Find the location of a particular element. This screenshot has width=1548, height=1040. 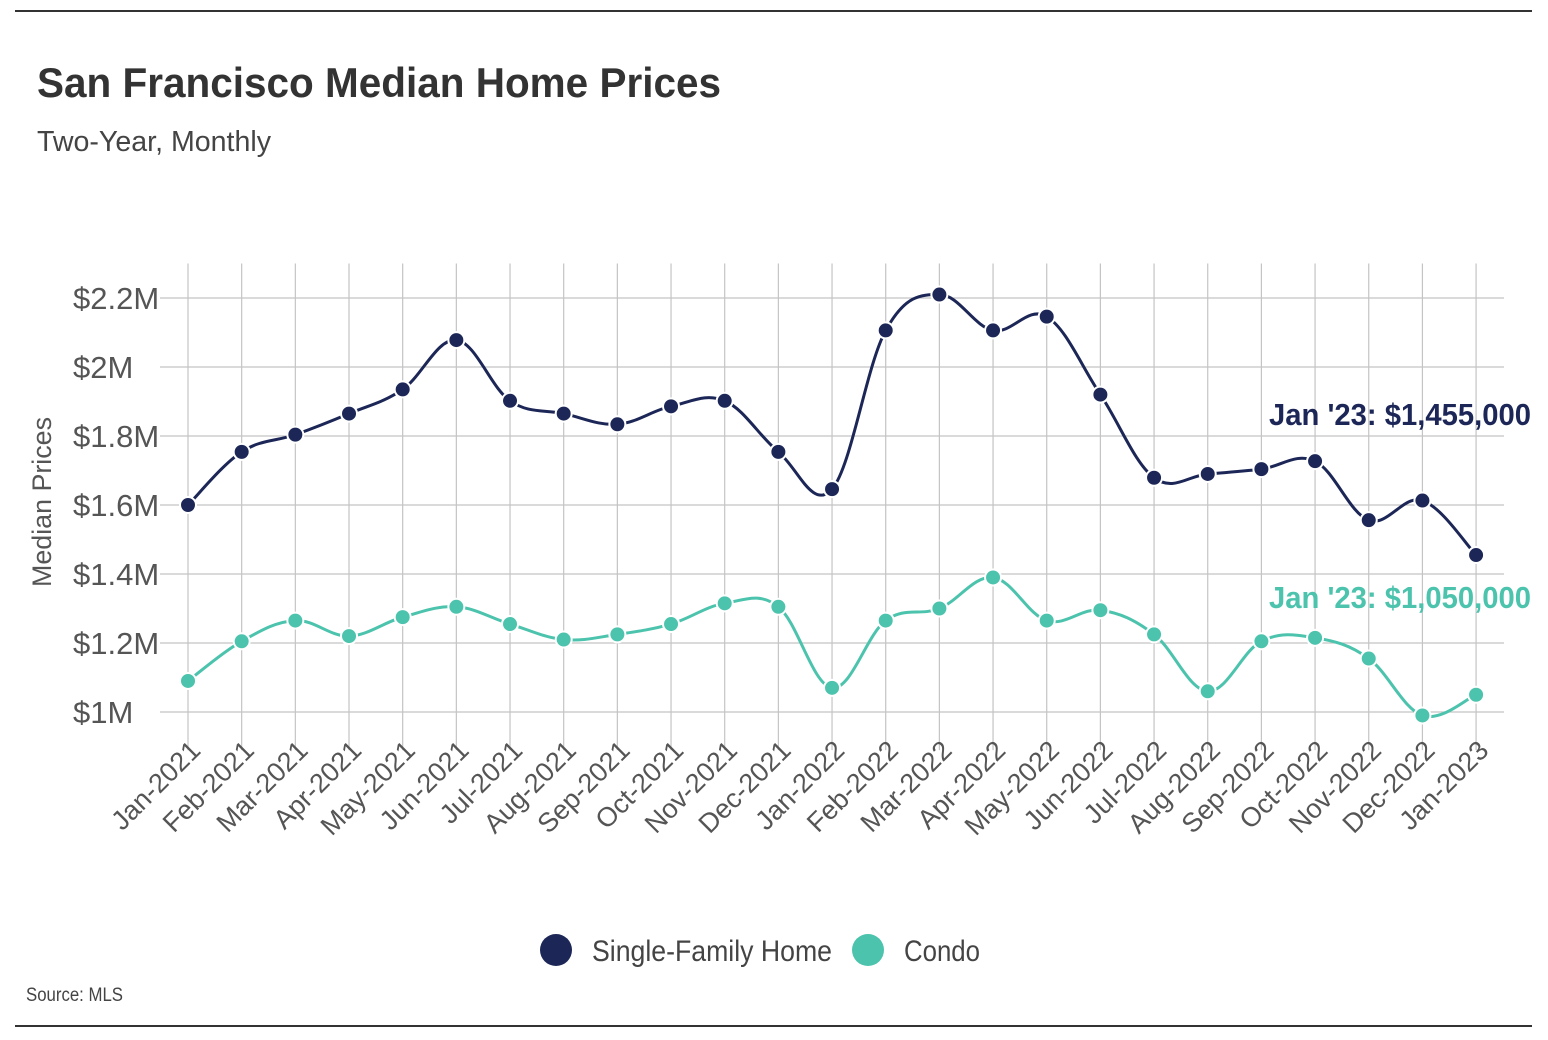

chart-subtitle: Two-Year, Monthly is located at coordinates (154, 142).